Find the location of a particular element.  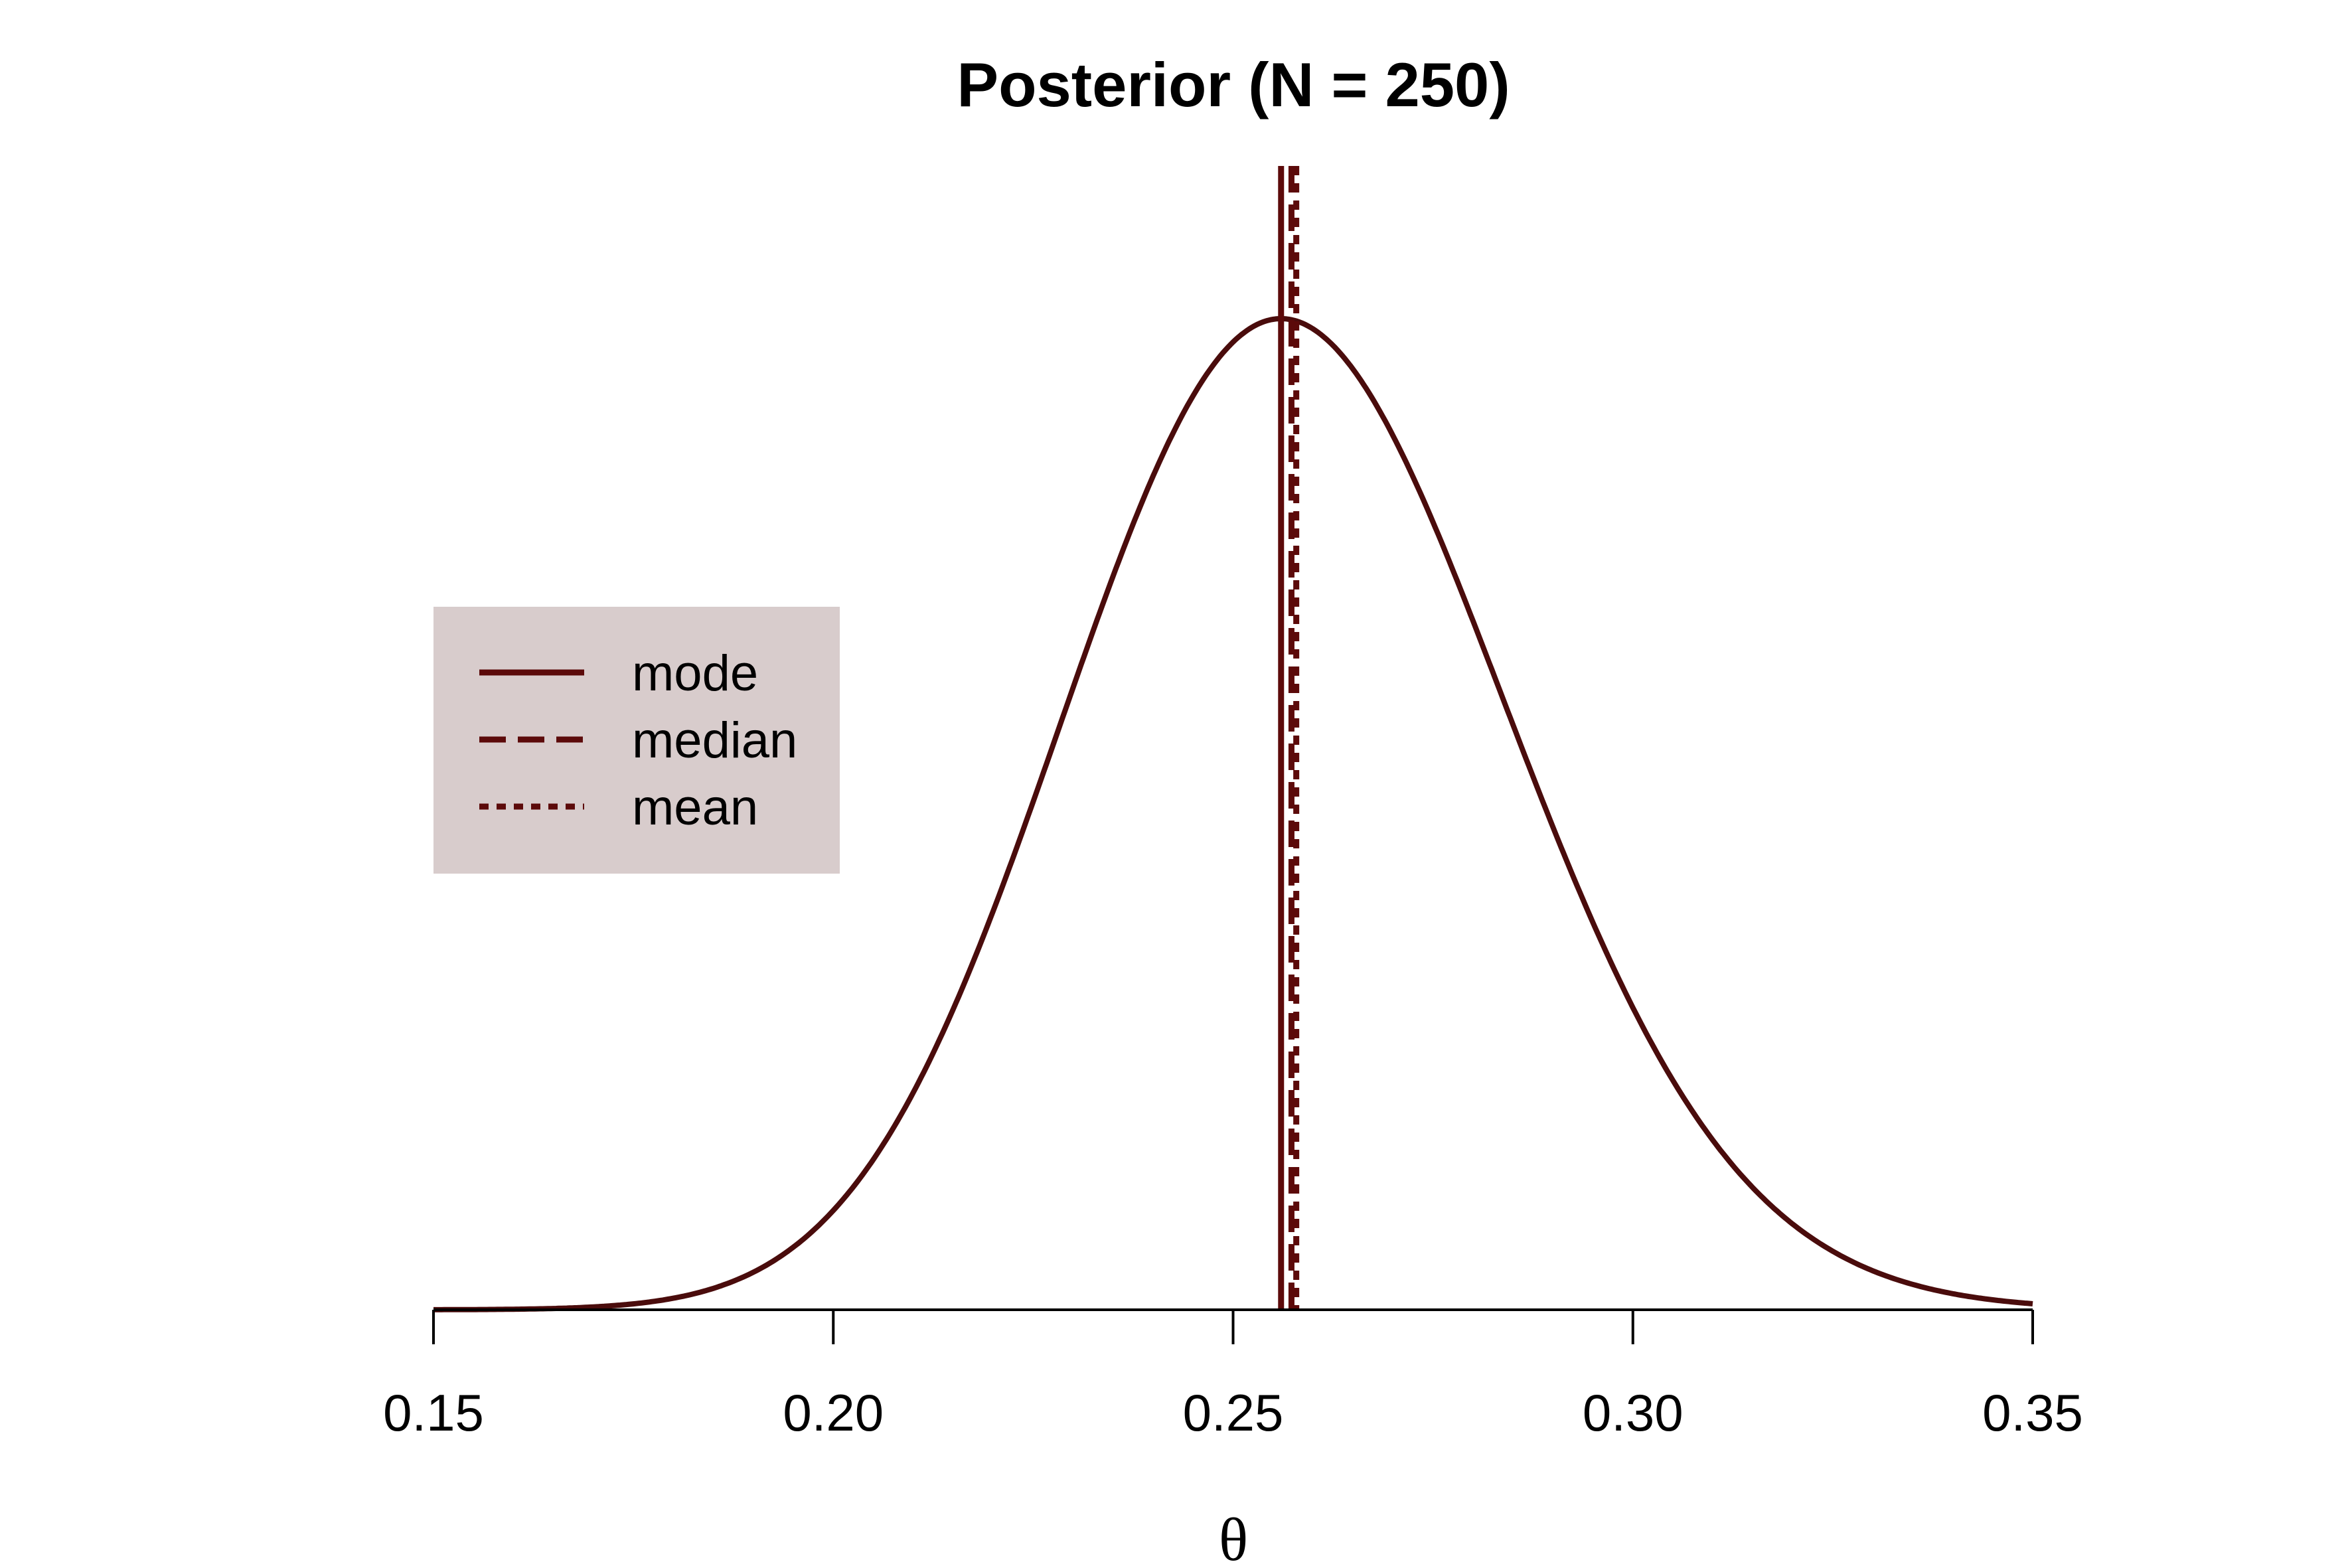

legend-label-mean: mean is located at coordinates (695, 808).